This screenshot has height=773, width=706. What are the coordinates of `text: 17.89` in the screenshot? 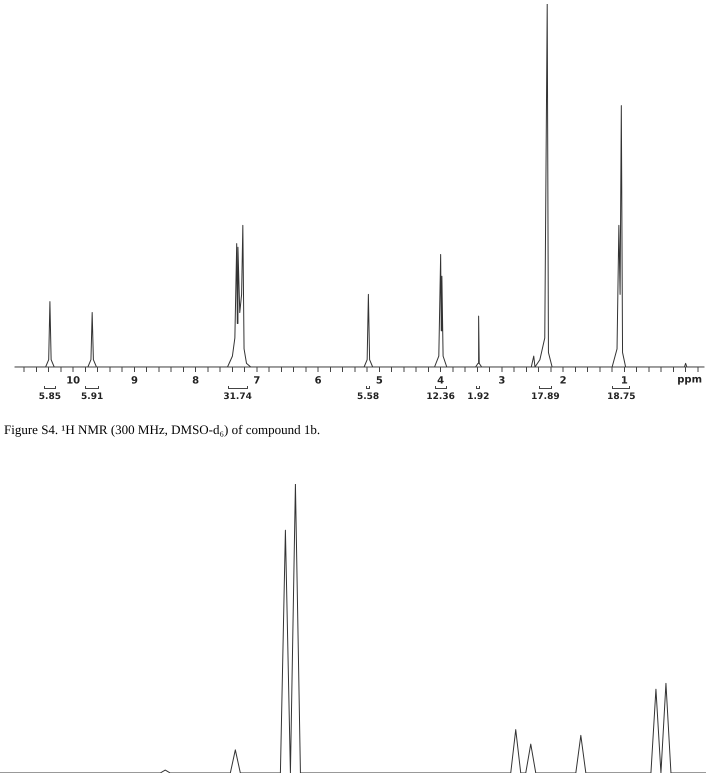 It's located at (545, 397).